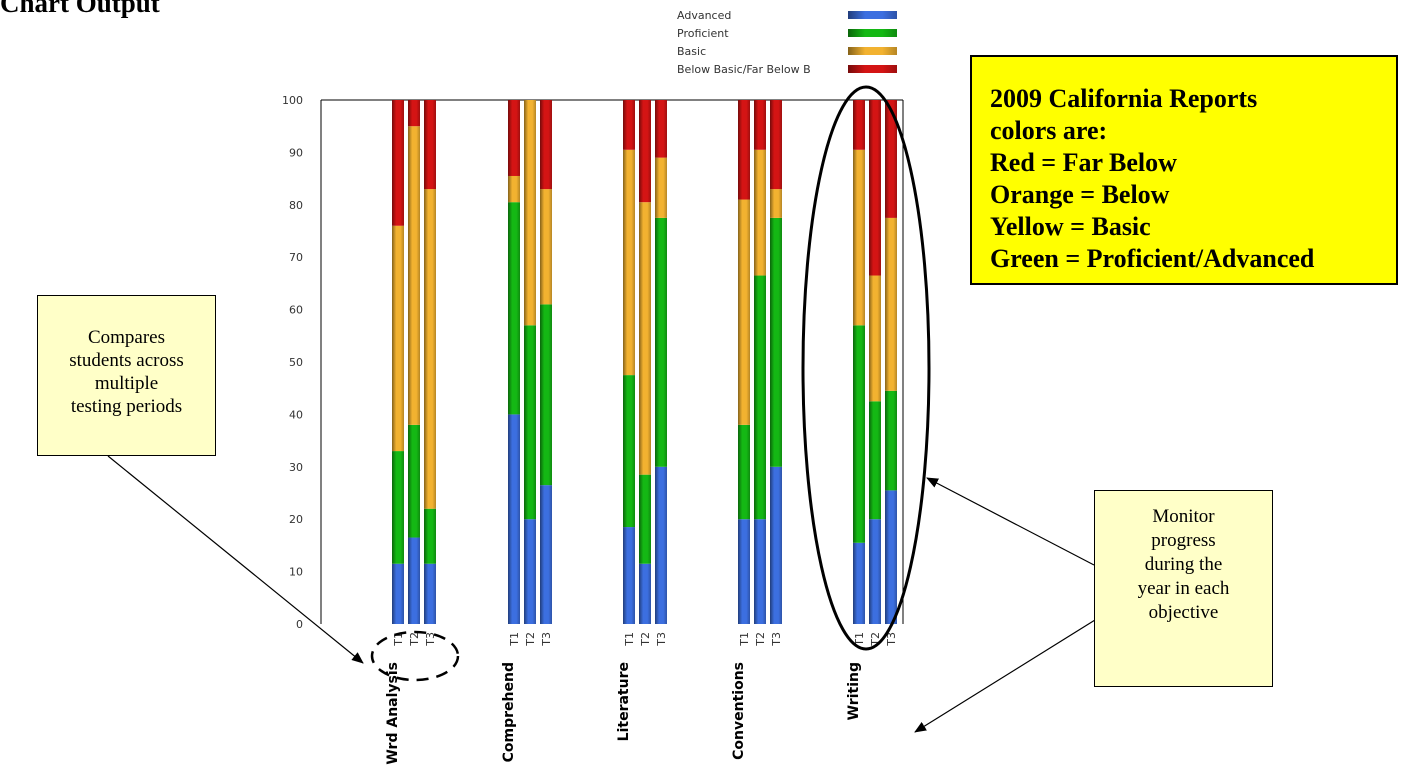  Describe the element at coordinates (1183, 540) in the screenshot. I see `callout-monitor-line: progress` at that location.